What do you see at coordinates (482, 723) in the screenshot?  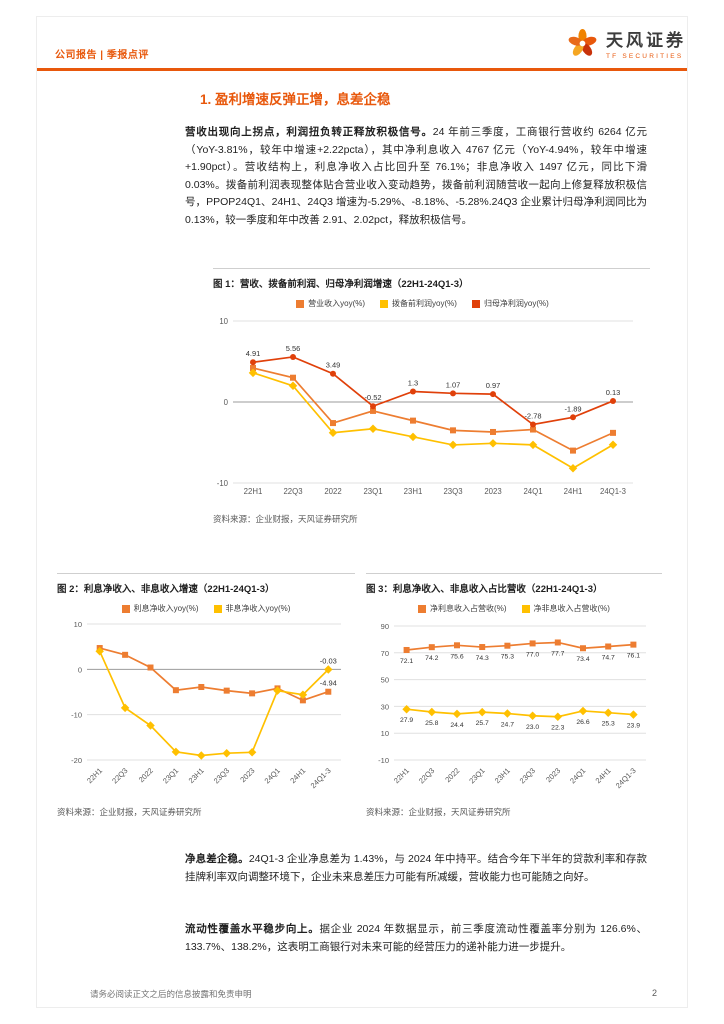 I see `svg-text: 25.7` at bounding box center [482, 723].